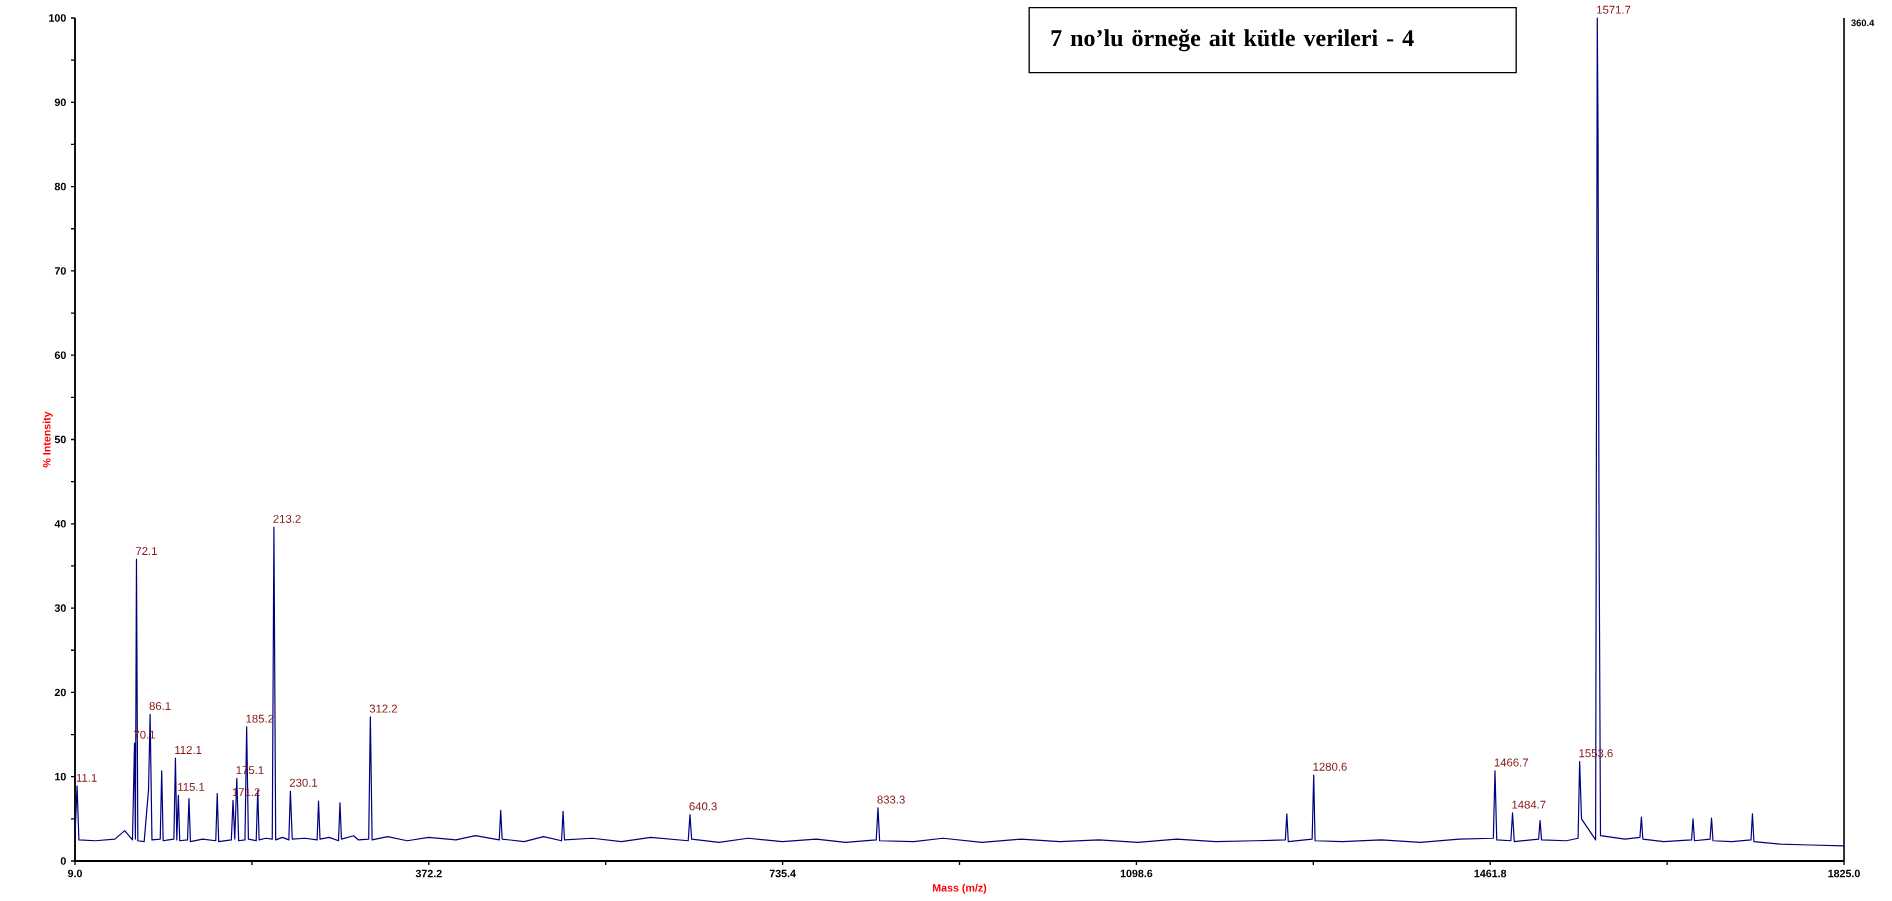  I want to click on annotation: 1280.6, so click(1330, 766).